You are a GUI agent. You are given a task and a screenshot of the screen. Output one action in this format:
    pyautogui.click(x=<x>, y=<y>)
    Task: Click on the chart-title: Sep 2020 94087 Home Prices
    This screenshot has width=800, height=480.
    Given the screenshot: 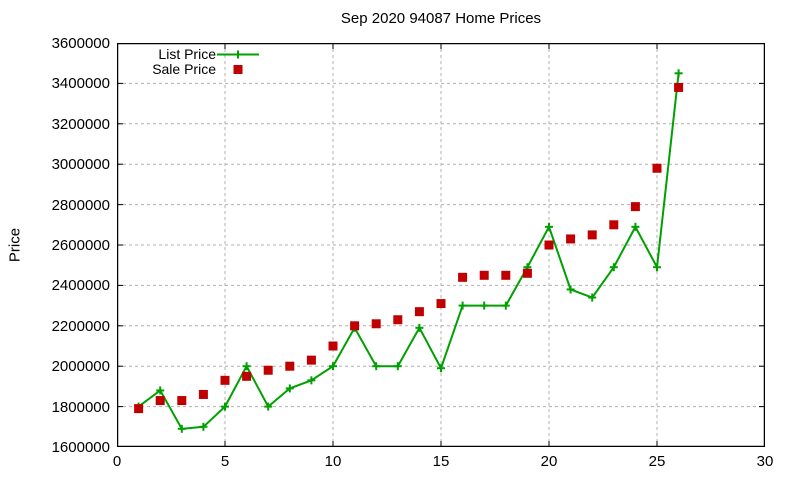 What is the action you would take?
    pyautogui.click(x=441, y=18)
    